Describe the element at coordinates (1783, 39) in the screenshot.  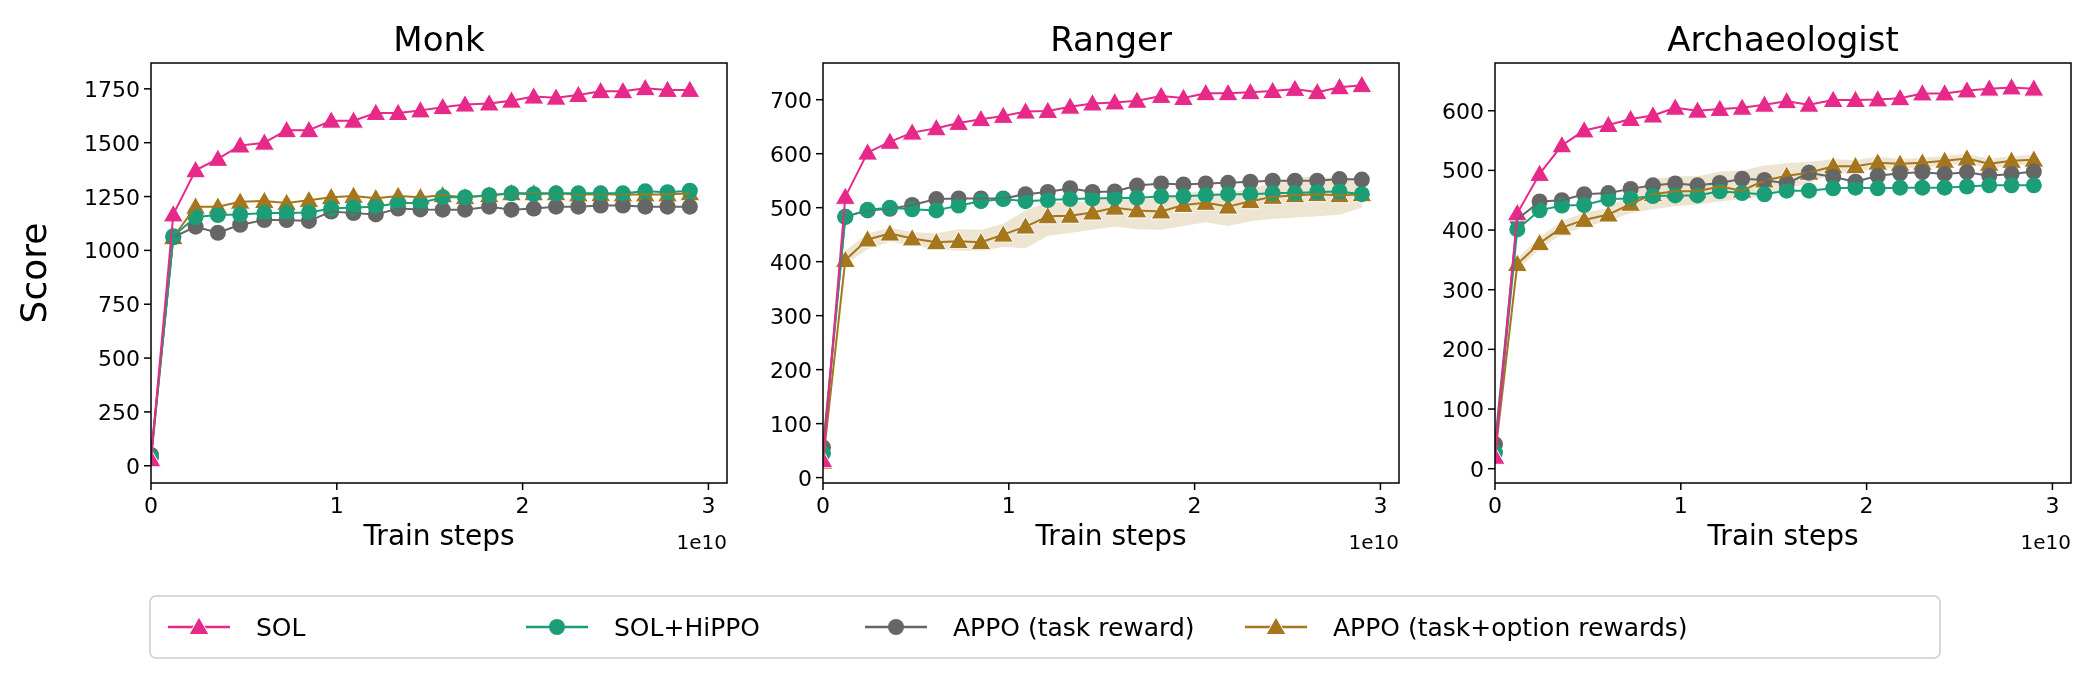
I see `chart-title: Archaeologist` at that location.